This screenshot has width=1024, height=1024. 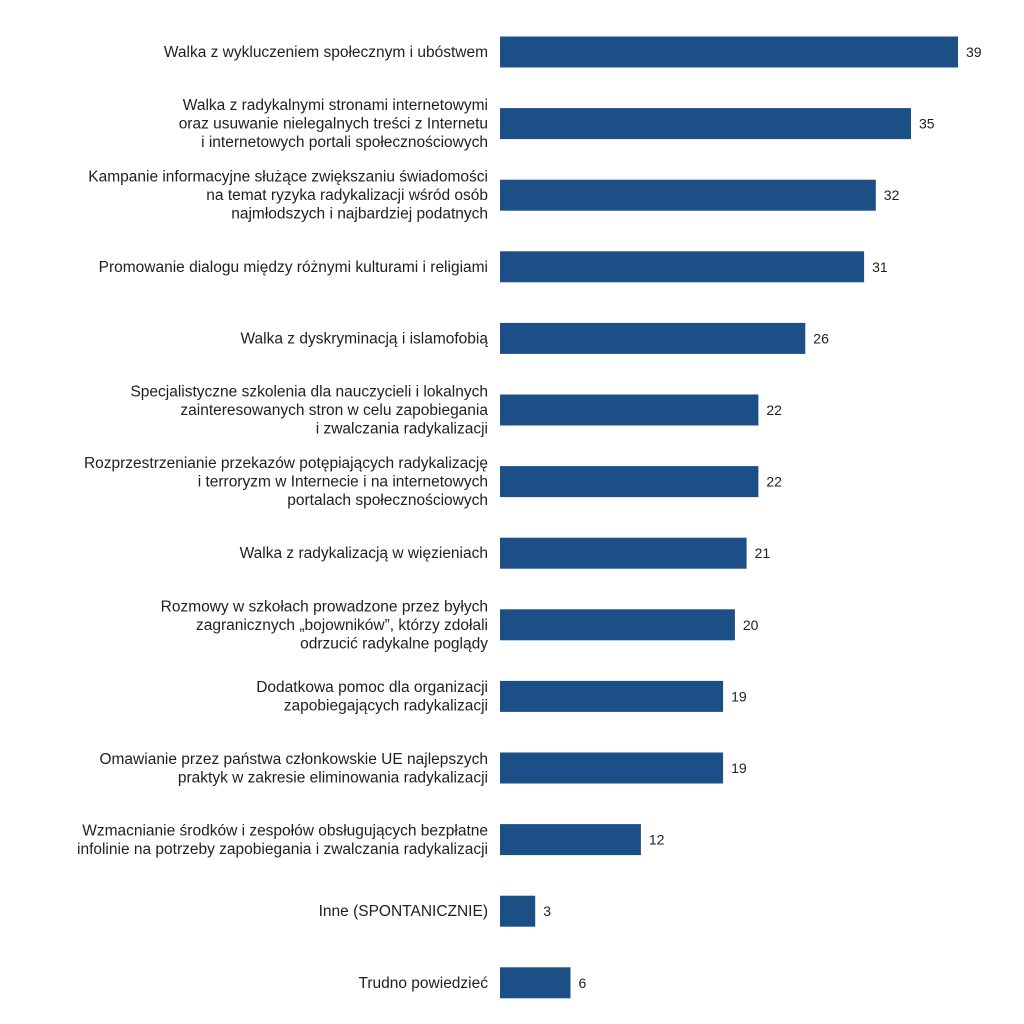 I want to click on category-label-4: Walka z dyskryminacją i islamofobią, so click(x=364, y=338).